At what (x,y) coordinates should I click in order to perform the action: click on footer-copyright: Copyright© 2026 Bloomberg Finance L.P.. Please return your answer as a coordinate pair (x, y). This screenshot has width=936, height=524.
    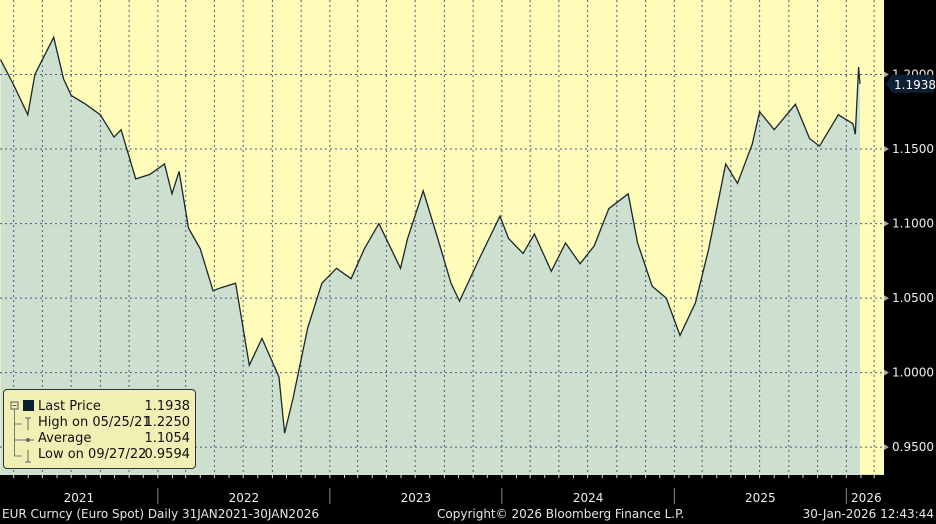
    Looking at the image, I should click on (561, 514).